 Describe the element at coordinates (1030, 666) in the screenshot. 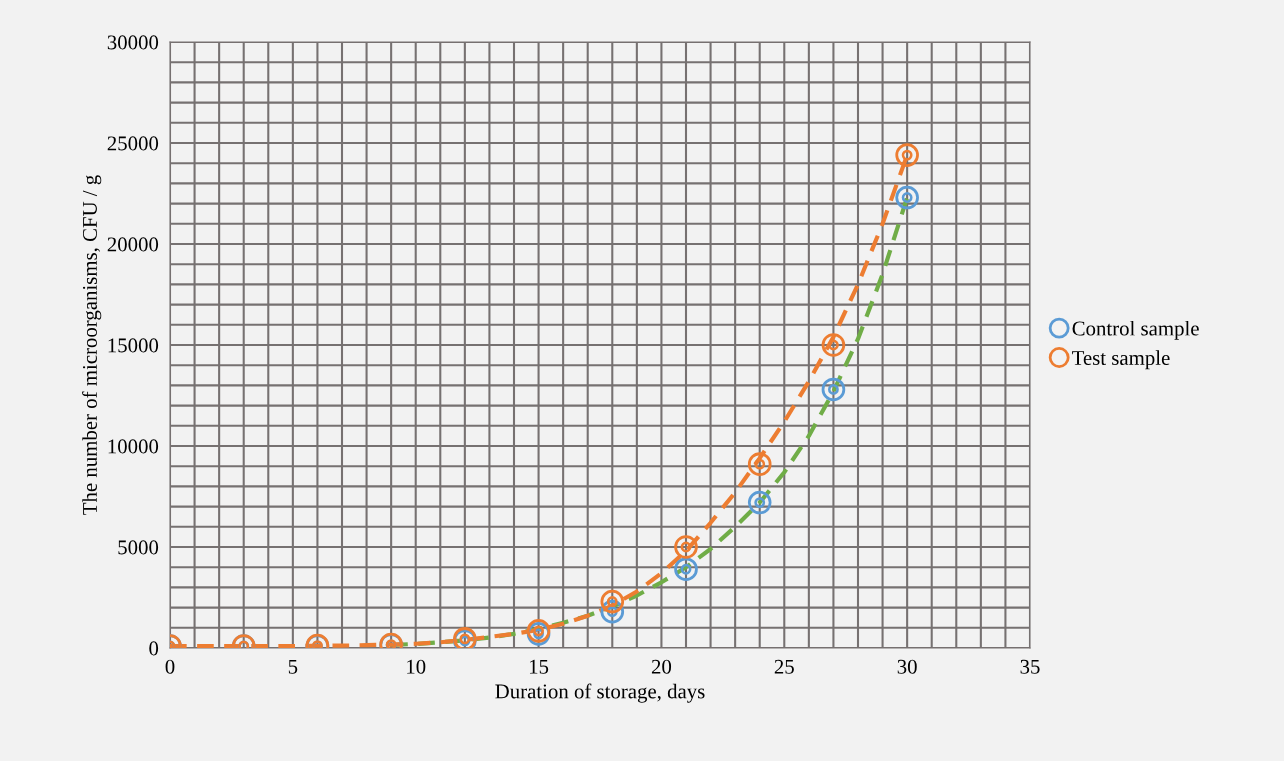

I see `x-tick-label: 35` at that location.